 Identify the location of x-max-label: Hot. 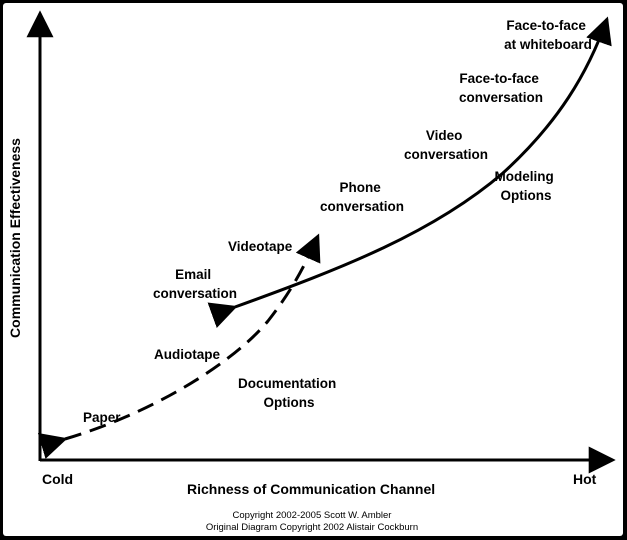
(585, 479).